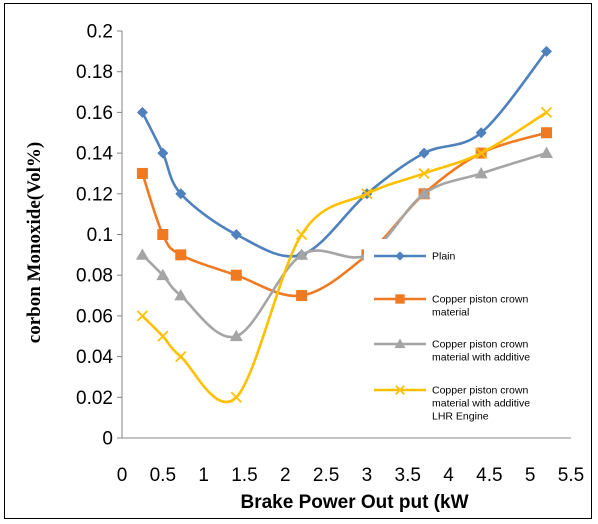 This screenshot has width=598, height=524. I want to click on legend-entry-1: Plain, so click(415, 257).